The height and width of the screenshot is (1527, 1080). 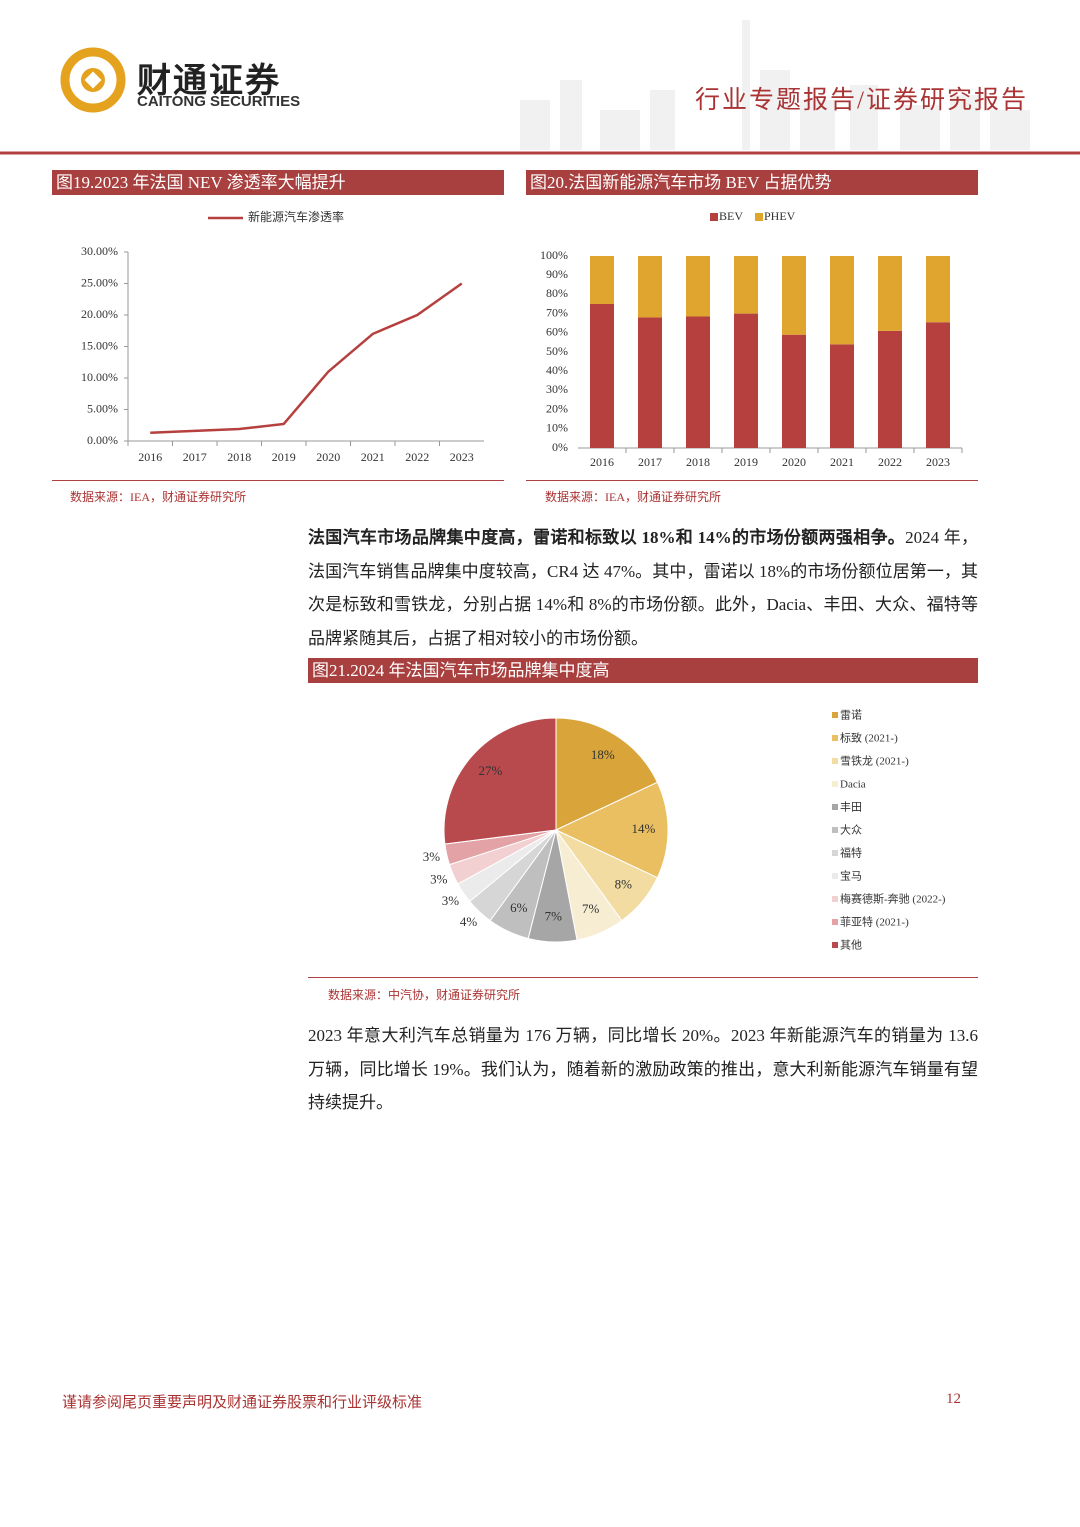 I want to click on legend-label: 丰田, so click(x=851, y=807).